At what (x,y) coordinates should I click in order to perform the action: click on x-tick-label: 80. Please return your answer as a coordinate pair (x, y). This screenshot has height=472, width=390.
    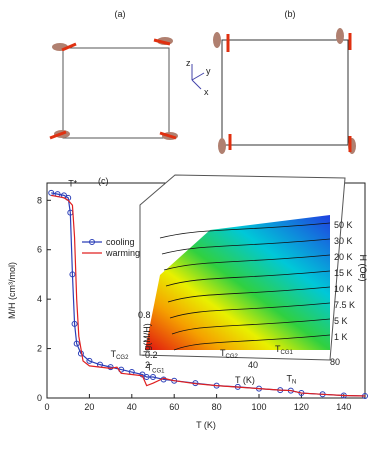
    Looking at the image, I should click on (217, 407).